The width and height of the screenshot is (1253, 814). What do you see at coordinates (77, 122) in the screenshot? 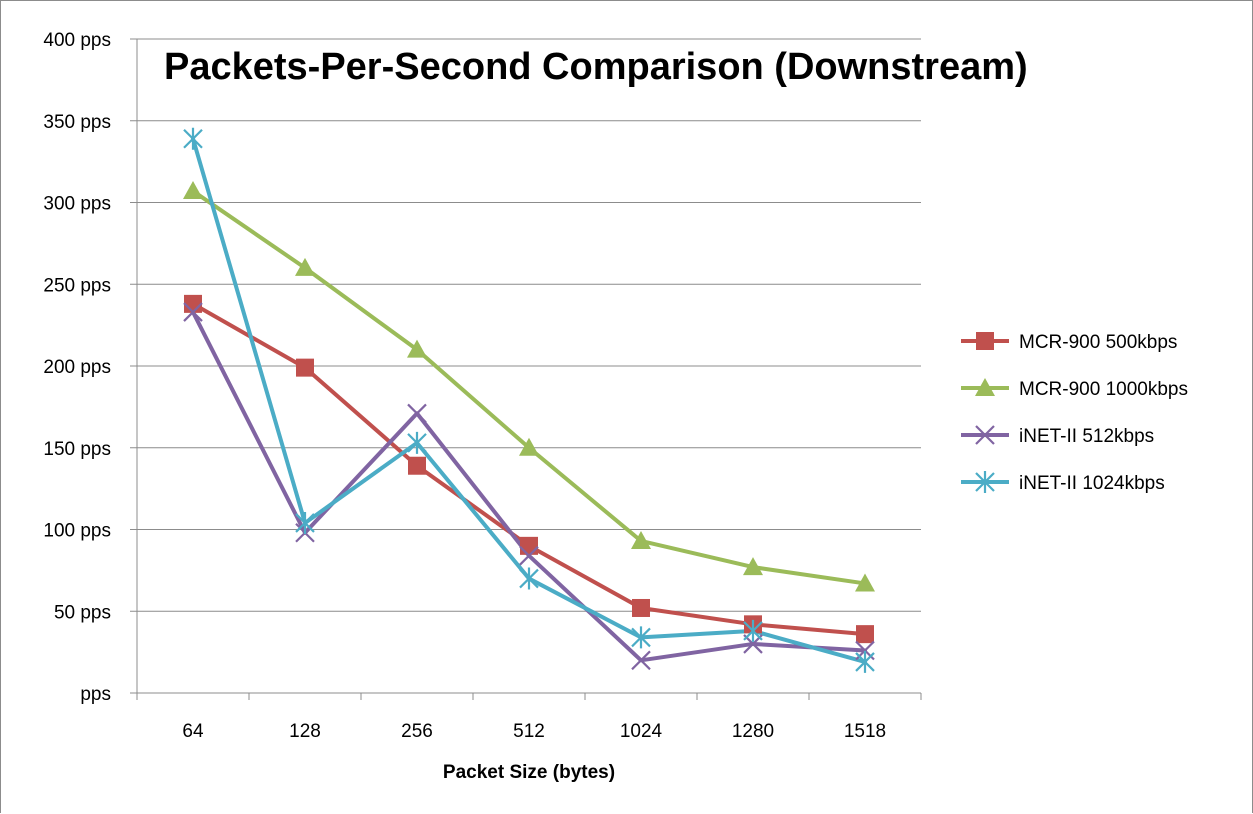
I see `y-tick-label: 350 pps` at bounding box center [77, 122].